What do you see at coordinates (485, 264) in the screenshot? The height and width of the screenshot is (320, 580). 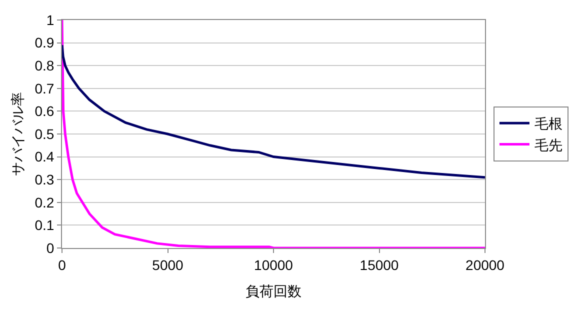 I see `x-tick-label: 20000` at bounding box center [485, 264].